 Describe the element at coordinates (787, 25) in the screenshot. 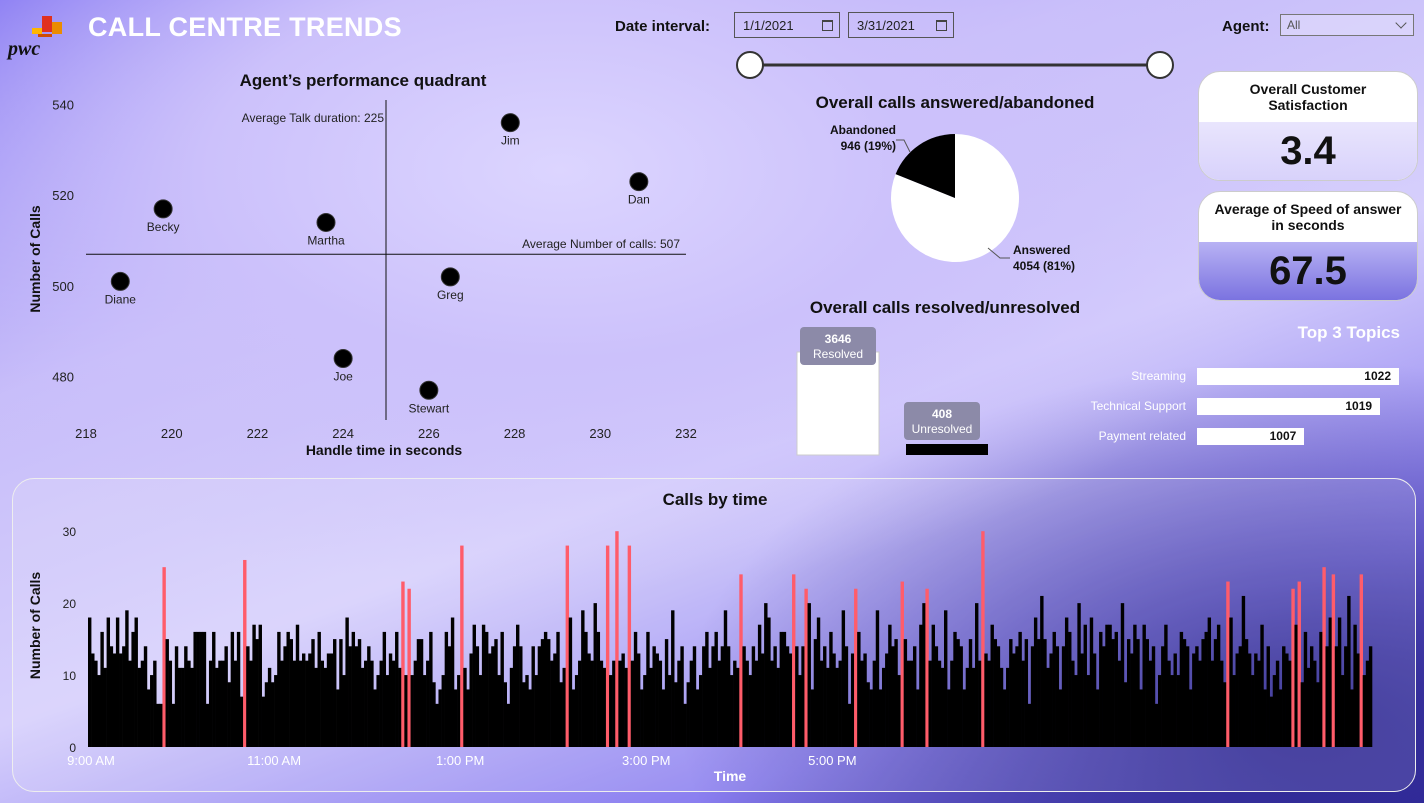

I see `date-start-field: 1/1/2021` at that location.